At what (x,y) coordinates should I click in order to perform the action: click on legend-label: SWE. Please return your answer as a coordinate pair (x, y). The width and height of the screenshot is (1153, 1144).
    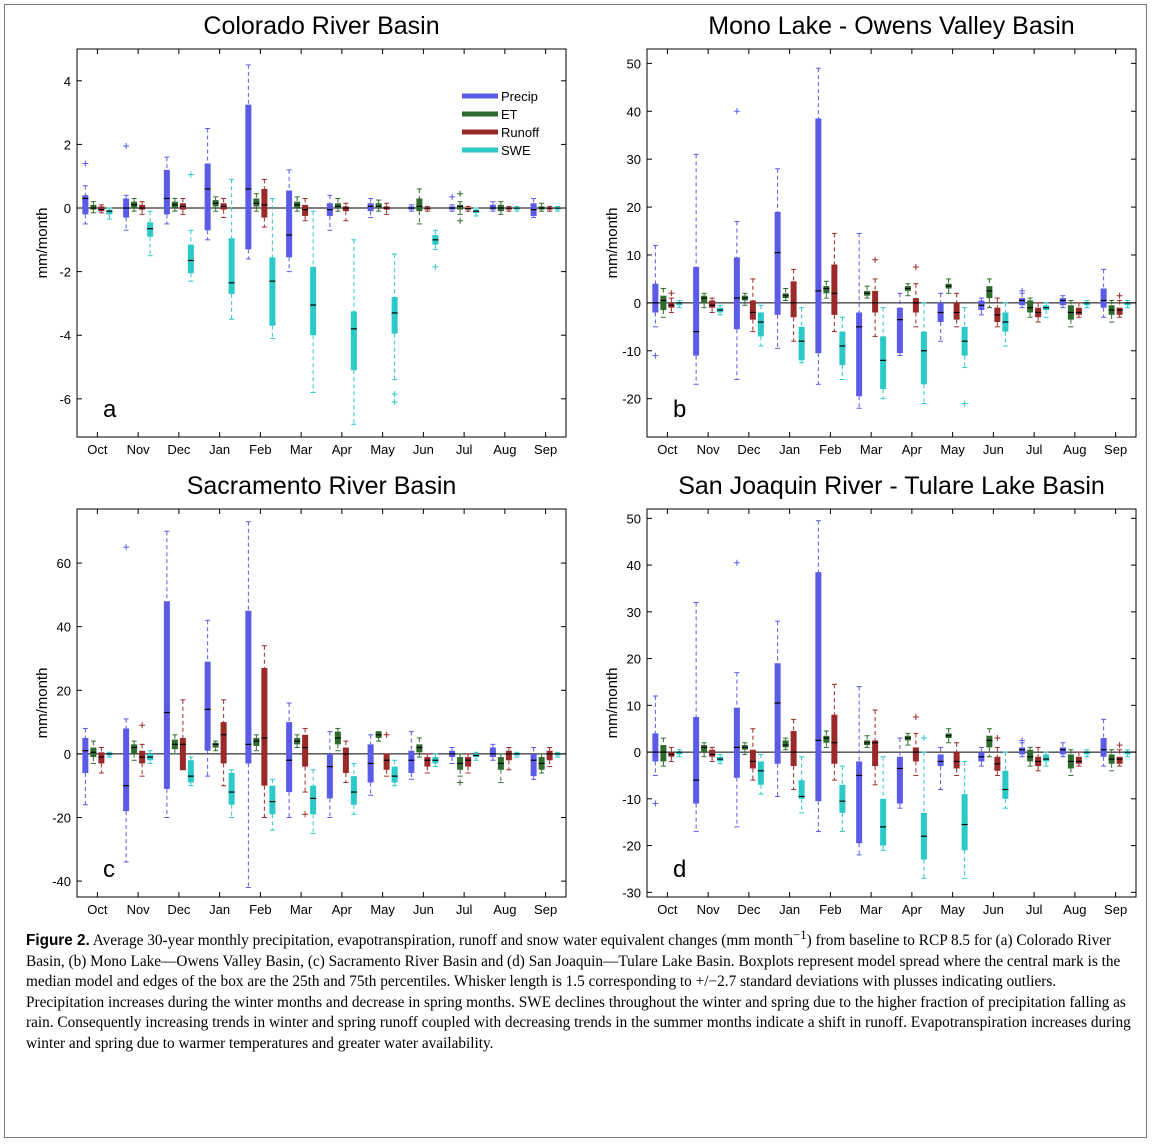
    Looking at the image, I should click on (516, 150).